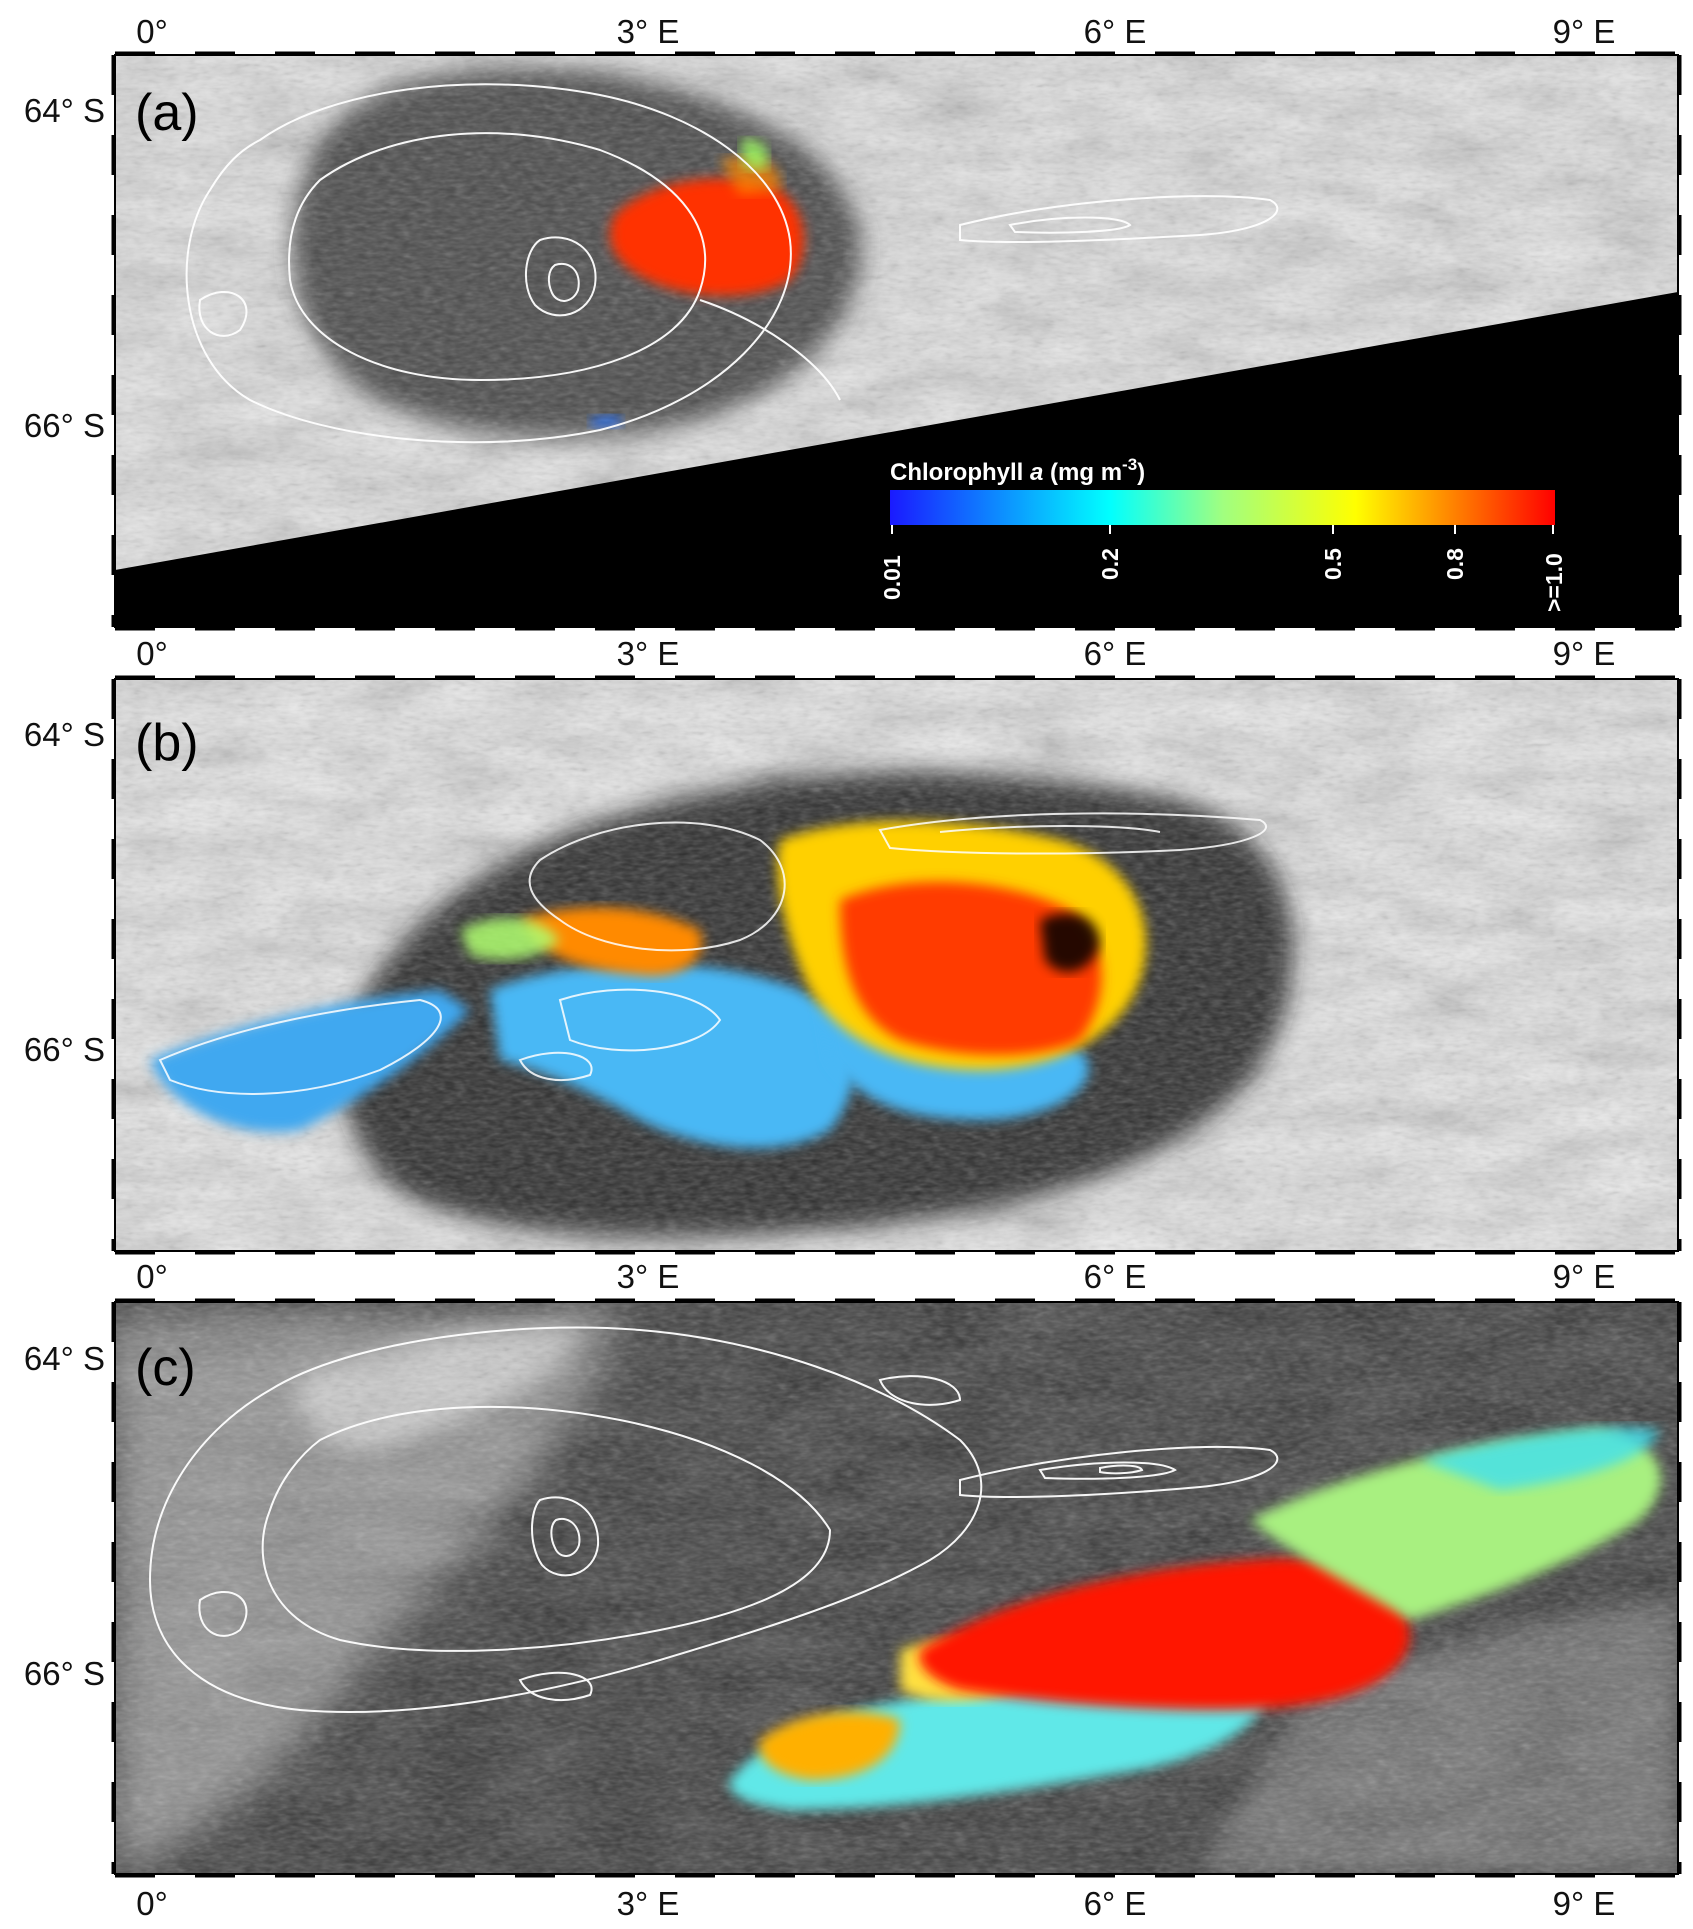  What do you see at coordinates (1017, 470) in the screenshot?
I see `colorbar-title: Chlorophyll a (mg m-3)` at bounding box center [1017, 470].